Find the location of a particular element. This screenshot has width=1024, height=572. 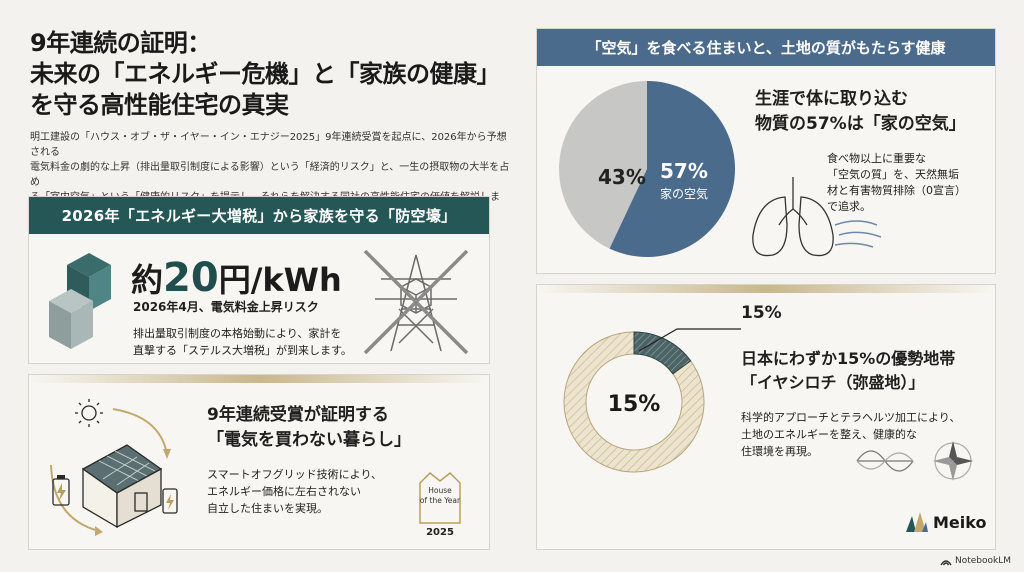

price-number: 20 is located at coordinates (191, 278).